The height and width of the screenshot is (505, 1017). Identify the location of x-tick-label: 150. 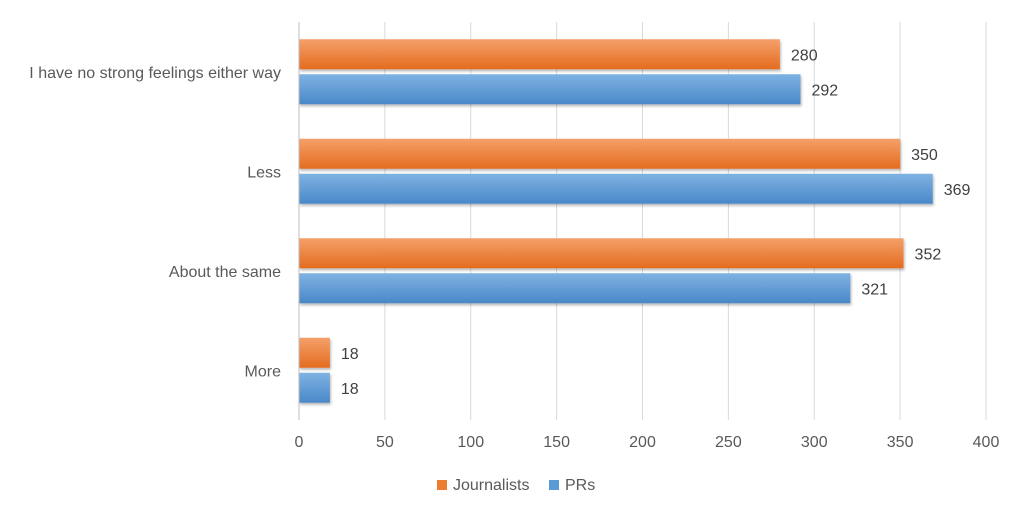
(556, 442).